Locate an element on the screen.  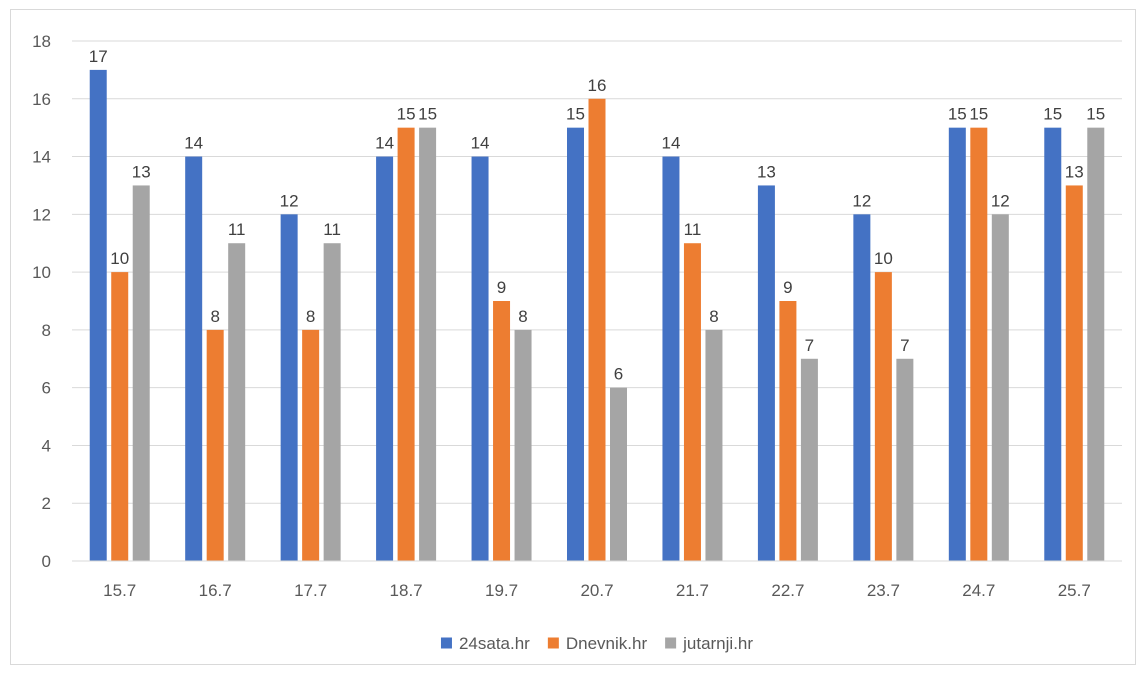
legend-label: jutarnji.hr is located at coordinates (717, 643).